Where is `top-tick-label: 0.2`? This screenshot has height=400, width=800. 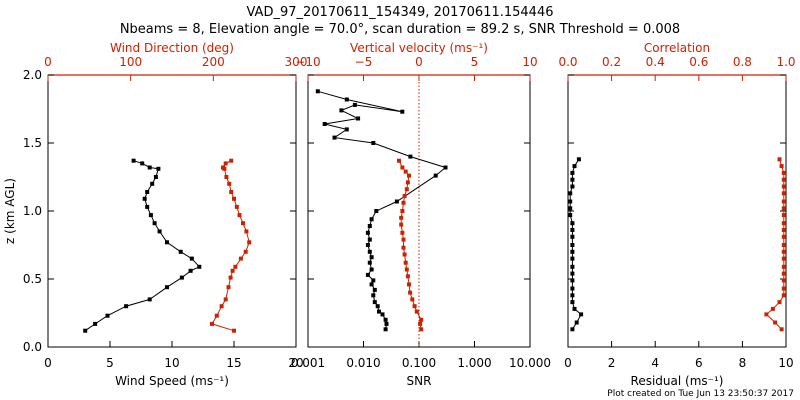
top-tick-label: 0.2 is located at coordinates (611, 62).